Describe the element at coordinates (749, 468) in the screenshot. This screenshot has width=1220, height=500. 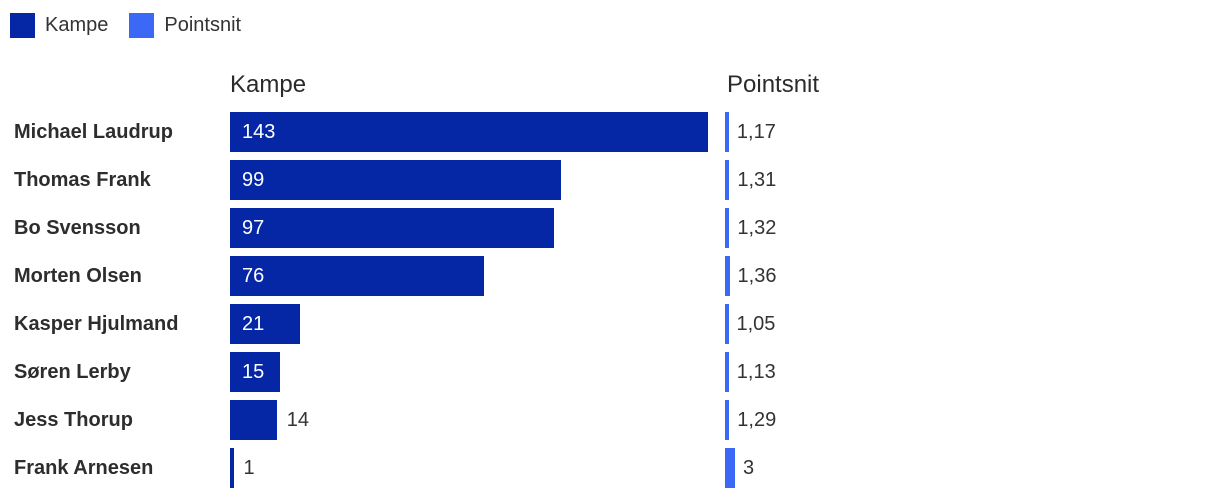
I see `pointsnit-value: 3` at that location.